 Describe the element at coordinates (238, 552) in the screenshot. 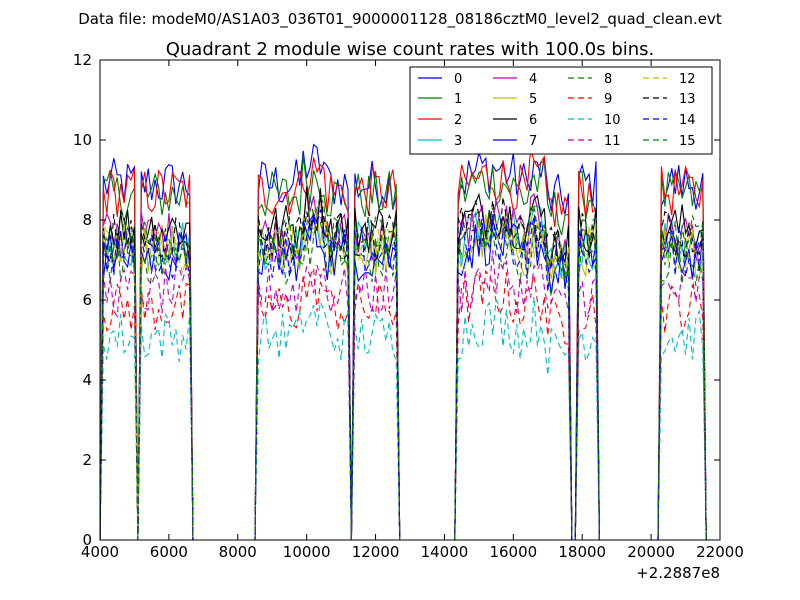

I see `x-tick-label: 8000` at that location.